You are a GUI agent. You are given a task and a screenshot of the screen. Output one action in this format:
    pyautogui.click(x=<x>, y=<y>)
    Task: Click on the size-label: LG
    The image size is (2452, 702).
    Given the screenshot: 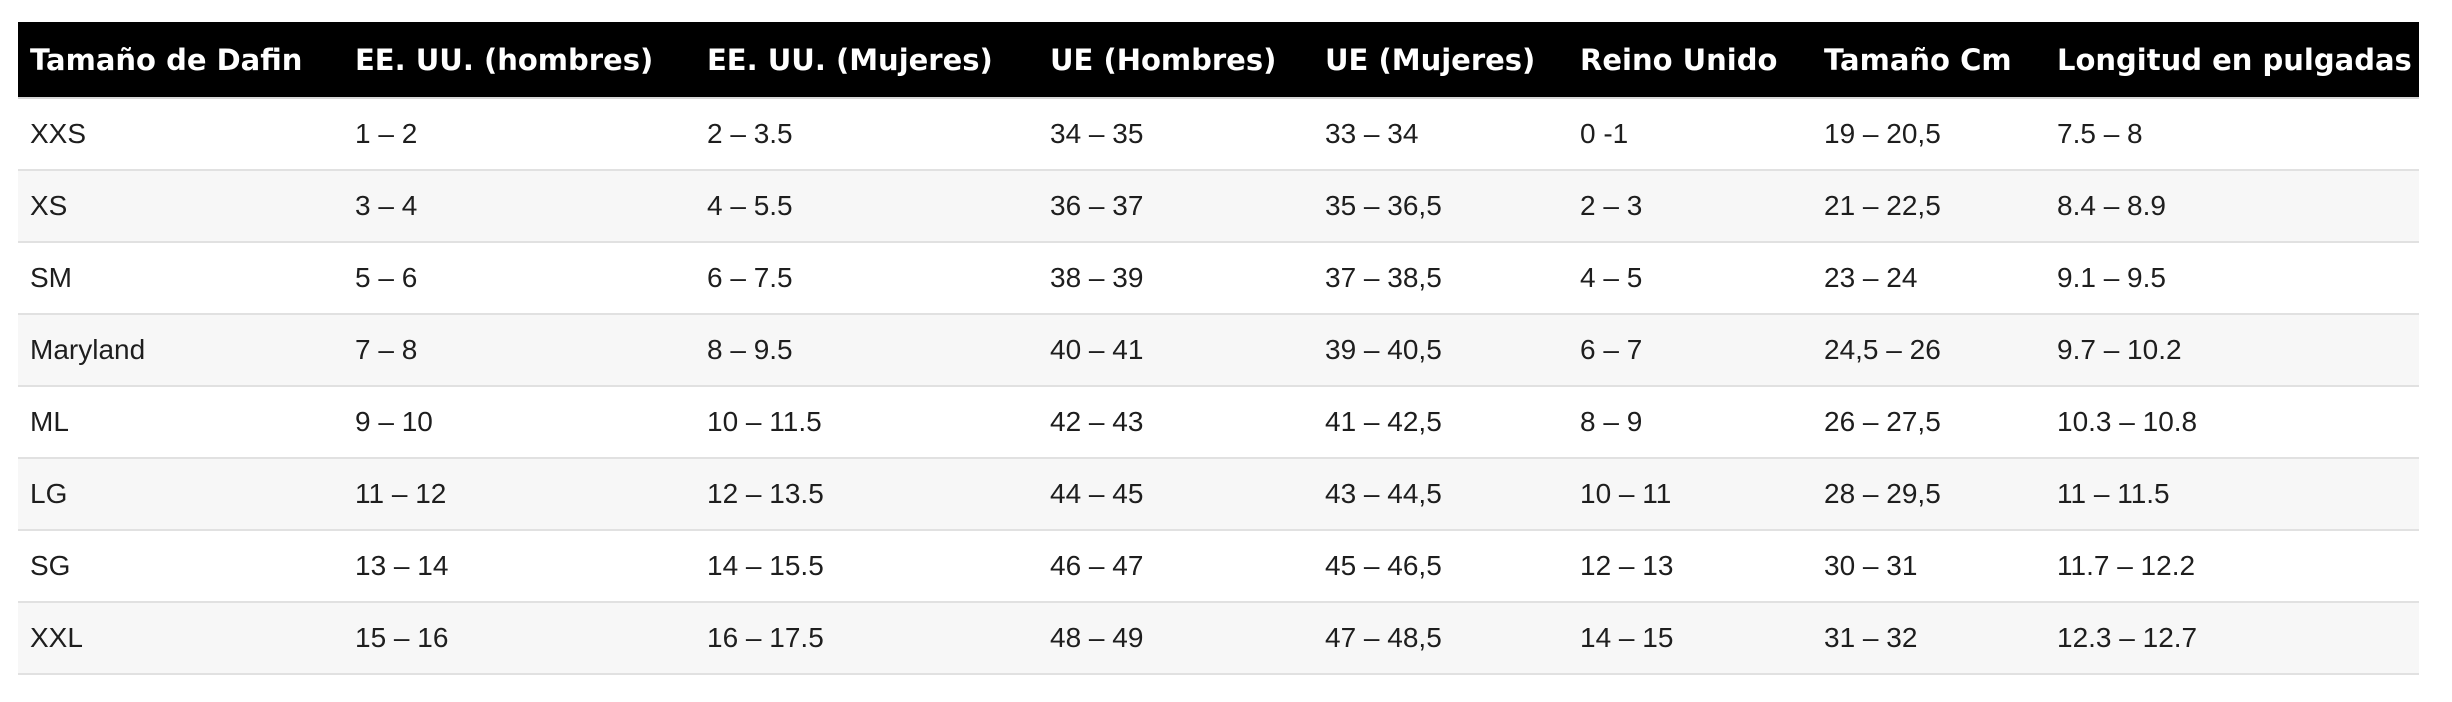 What is the action you would take?
    pyautogui.click(x=180, y=494)
    